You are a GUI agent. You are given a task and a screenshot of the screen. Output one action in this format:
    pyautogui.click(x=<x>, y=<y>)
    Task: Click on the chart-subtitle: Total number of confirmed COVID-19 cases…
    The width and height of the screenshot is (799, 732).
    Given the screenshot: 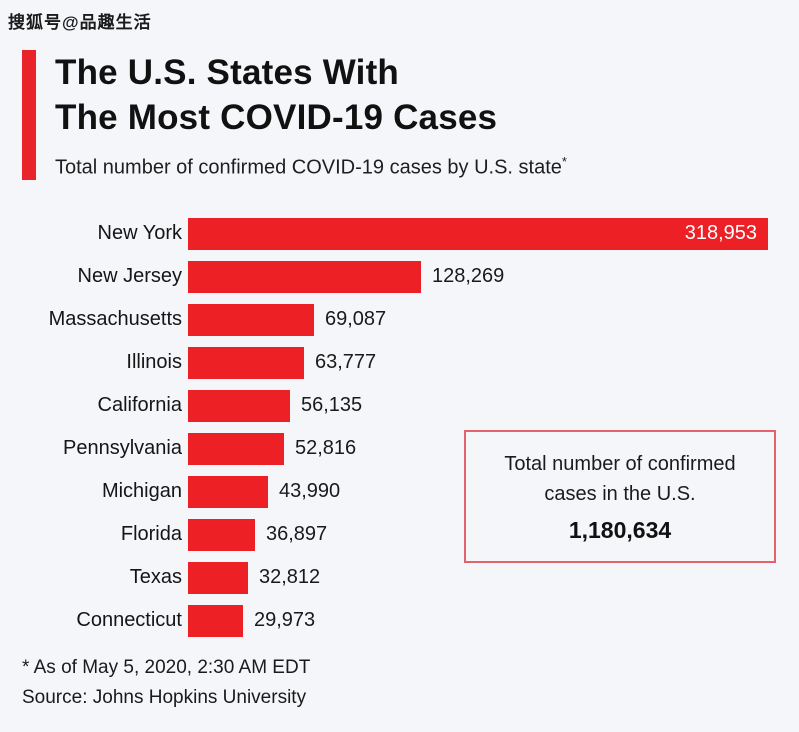 What is the action you would take?
    pyautogui.click(x=311, y=166)
    